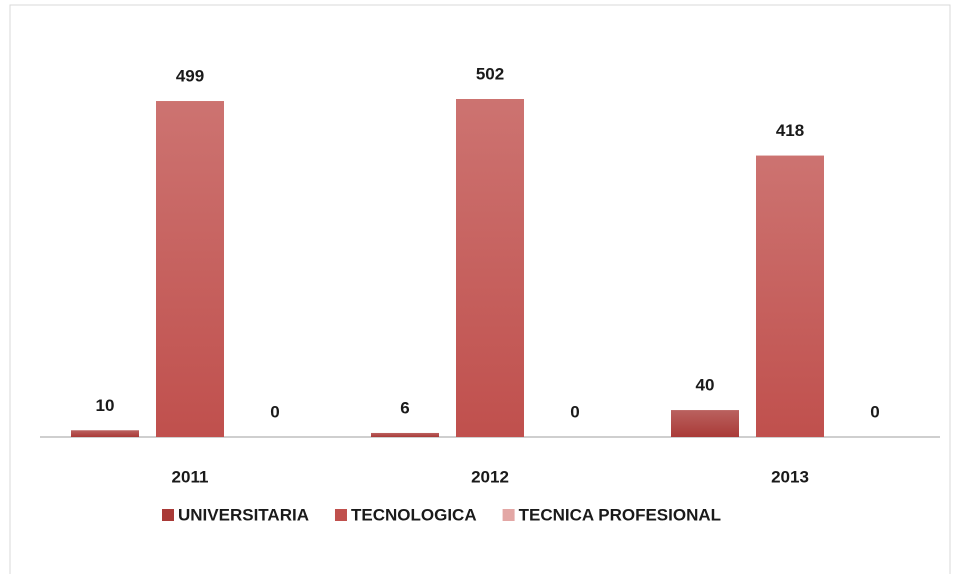 This screenshot has height=574, width=956. Describe the element at coordinates (190, 476) in the screenshot. I see `x-tick-label: 2011` at that location.